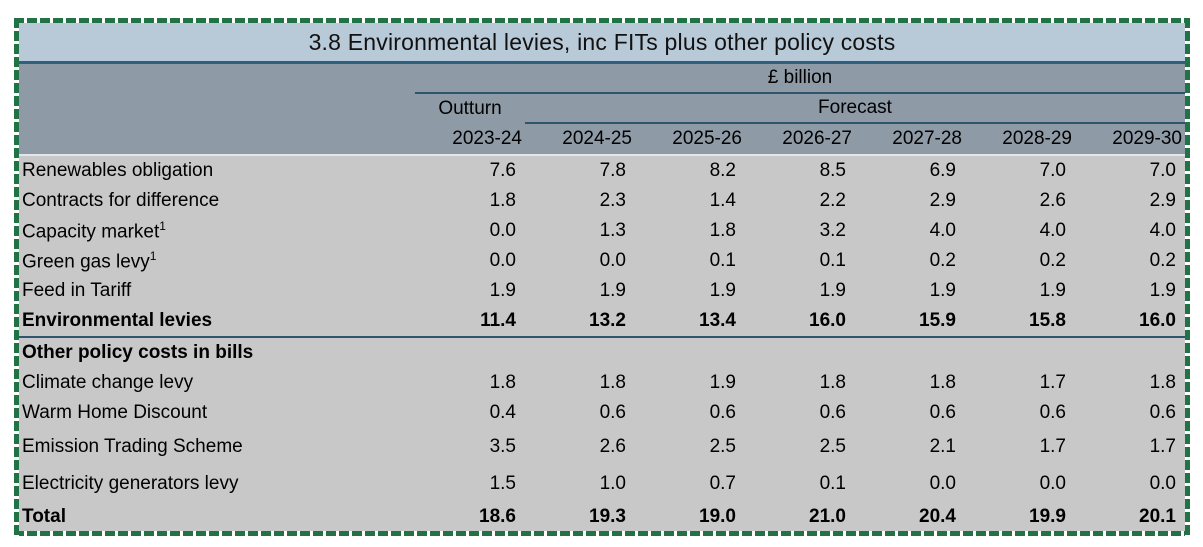  I want to click on value-cell: 3.2, so click(832, 230).